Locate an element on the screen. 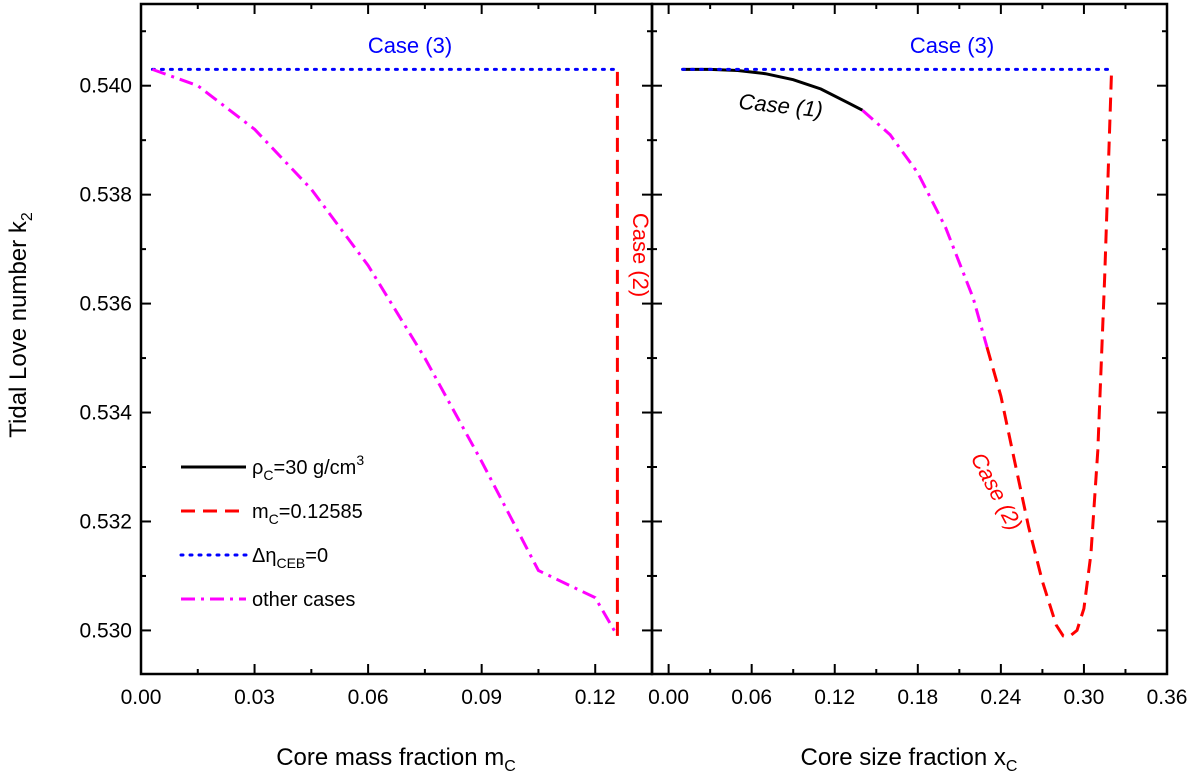 The width and height of the screenshot is (1200, 778). x-tick-label: 0.09 is located at coordinates (481, 697).